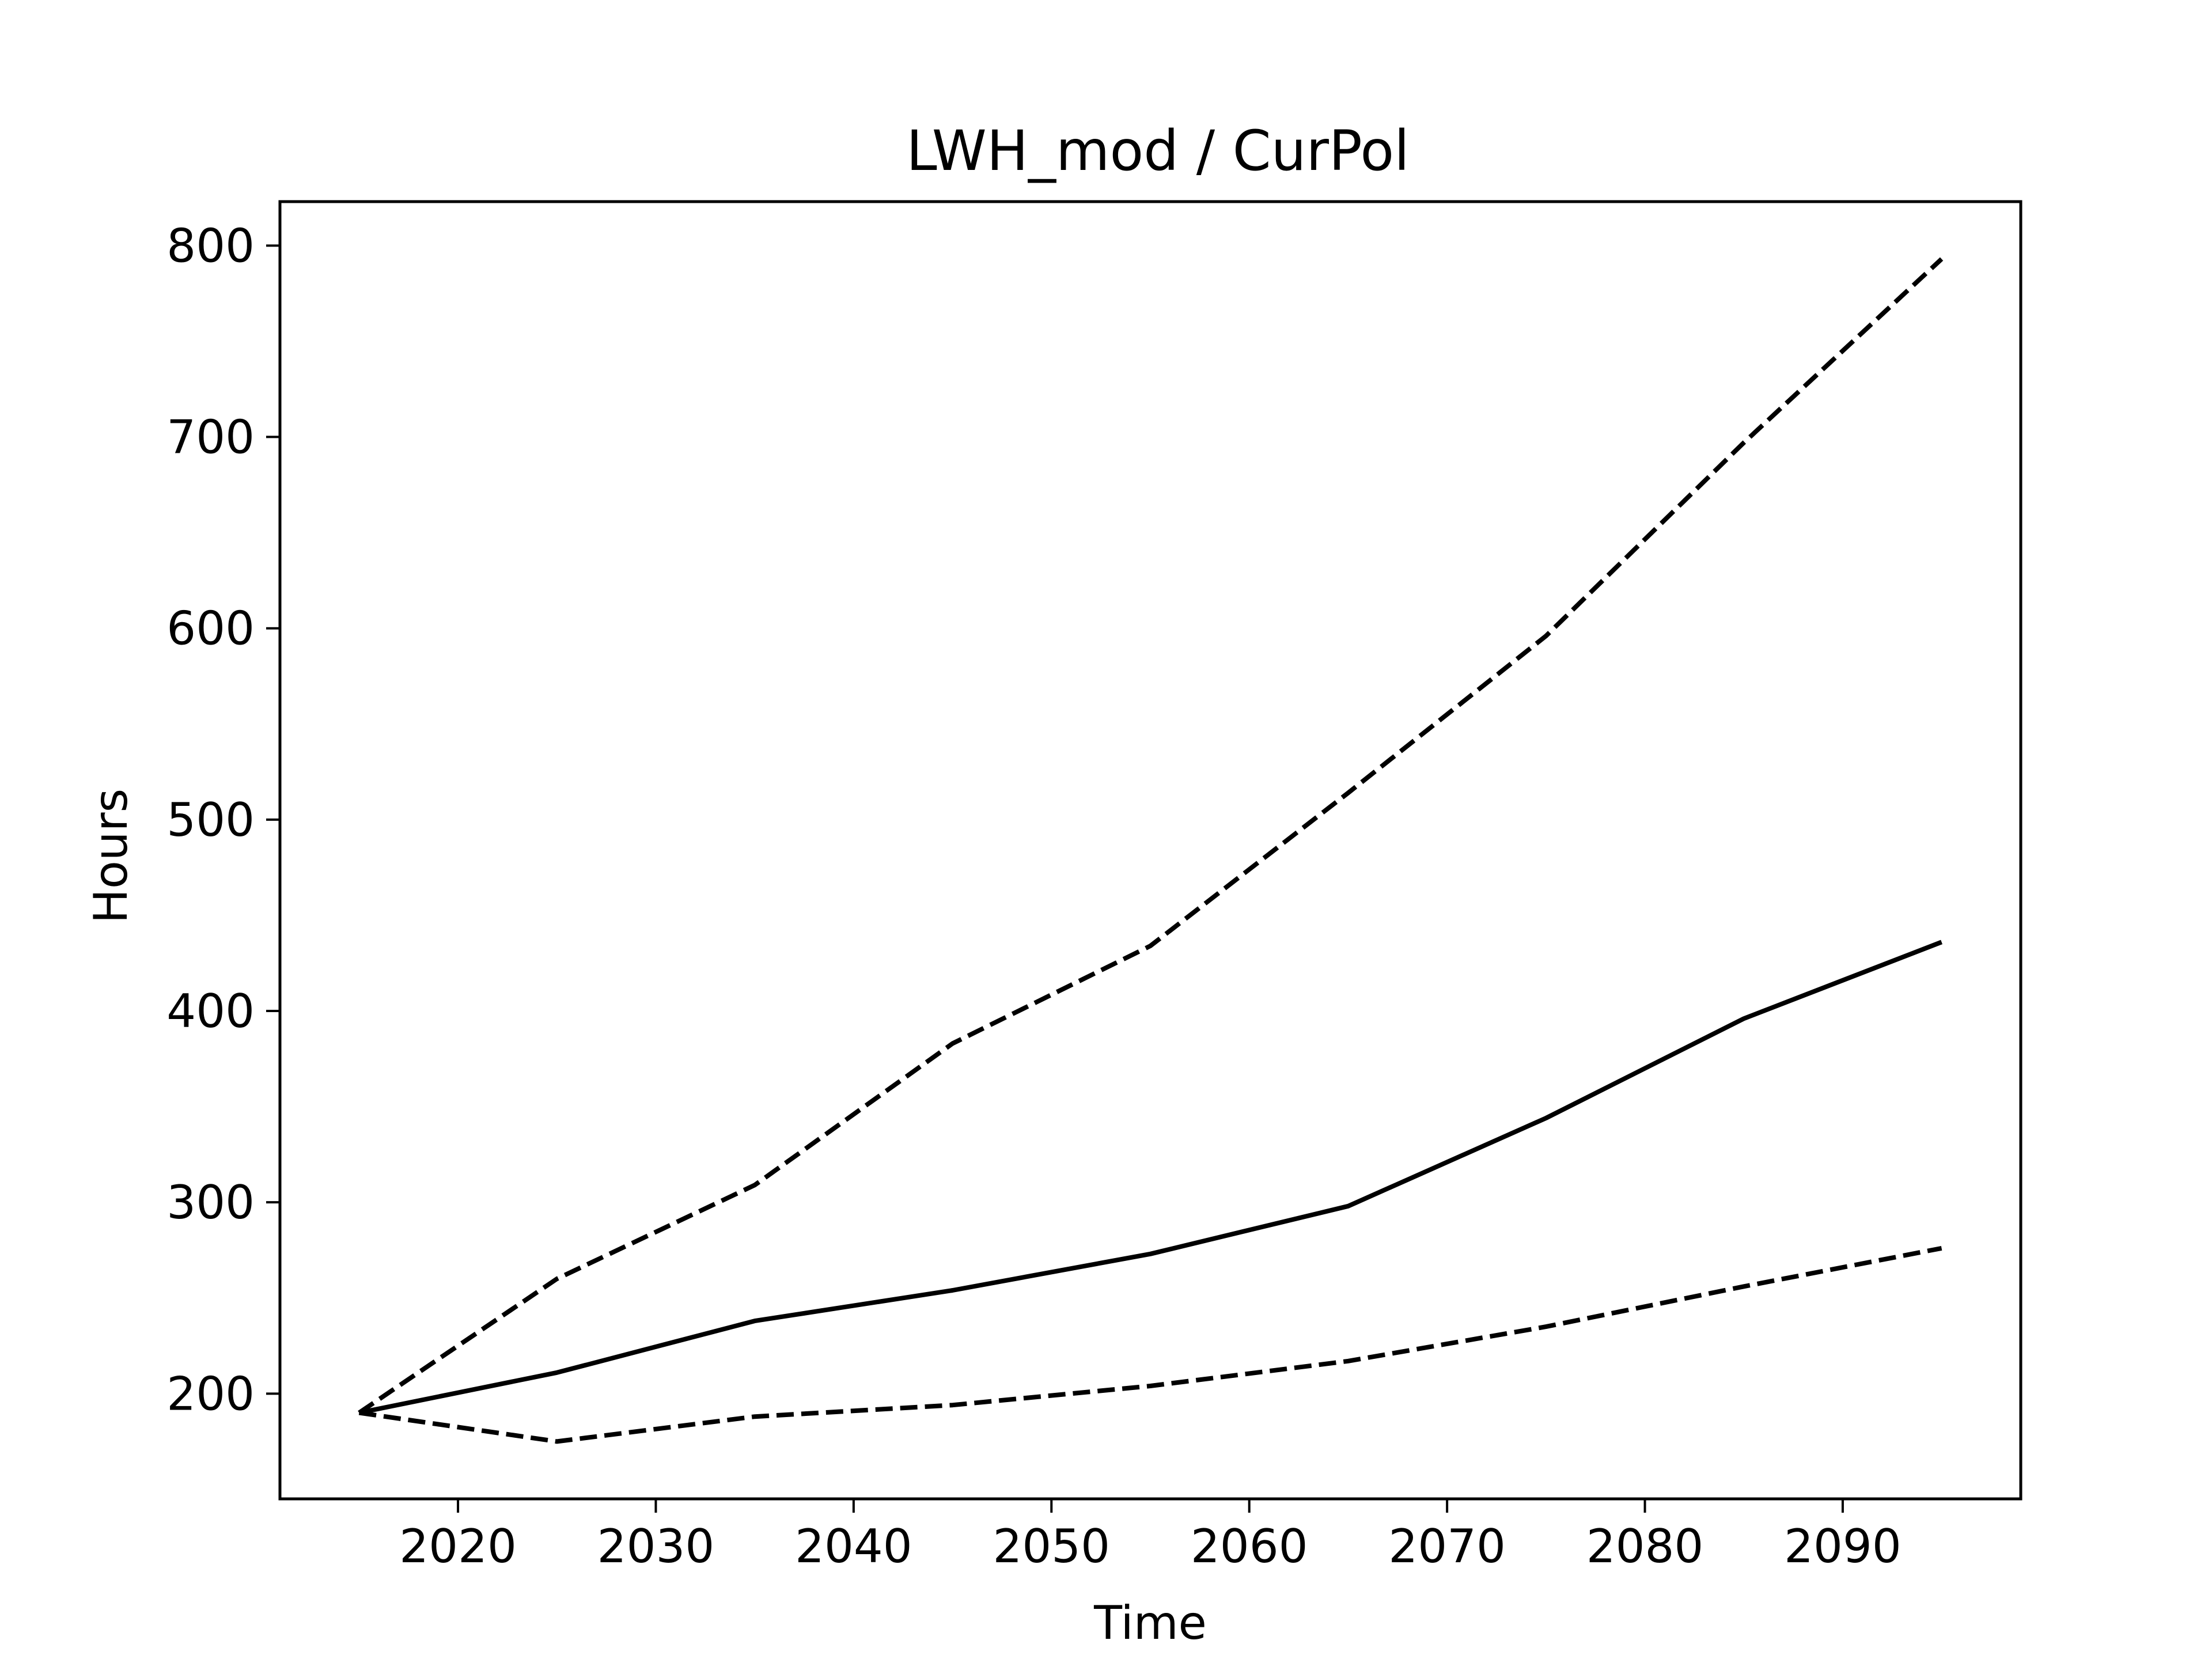  I want to click on x-axis: 2020 2030 2040 2050 2060 2070 2080 2090, so click(1150, 1536).